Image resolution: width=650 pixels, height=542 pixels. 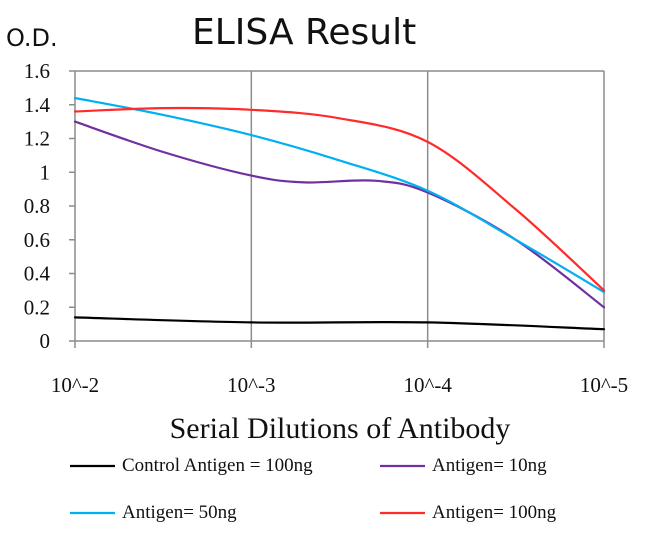 What do you see at coordinates (37, 274) in the screenshot?
I see `y-tick-label: 0.4` at bounding box center [37, 274].